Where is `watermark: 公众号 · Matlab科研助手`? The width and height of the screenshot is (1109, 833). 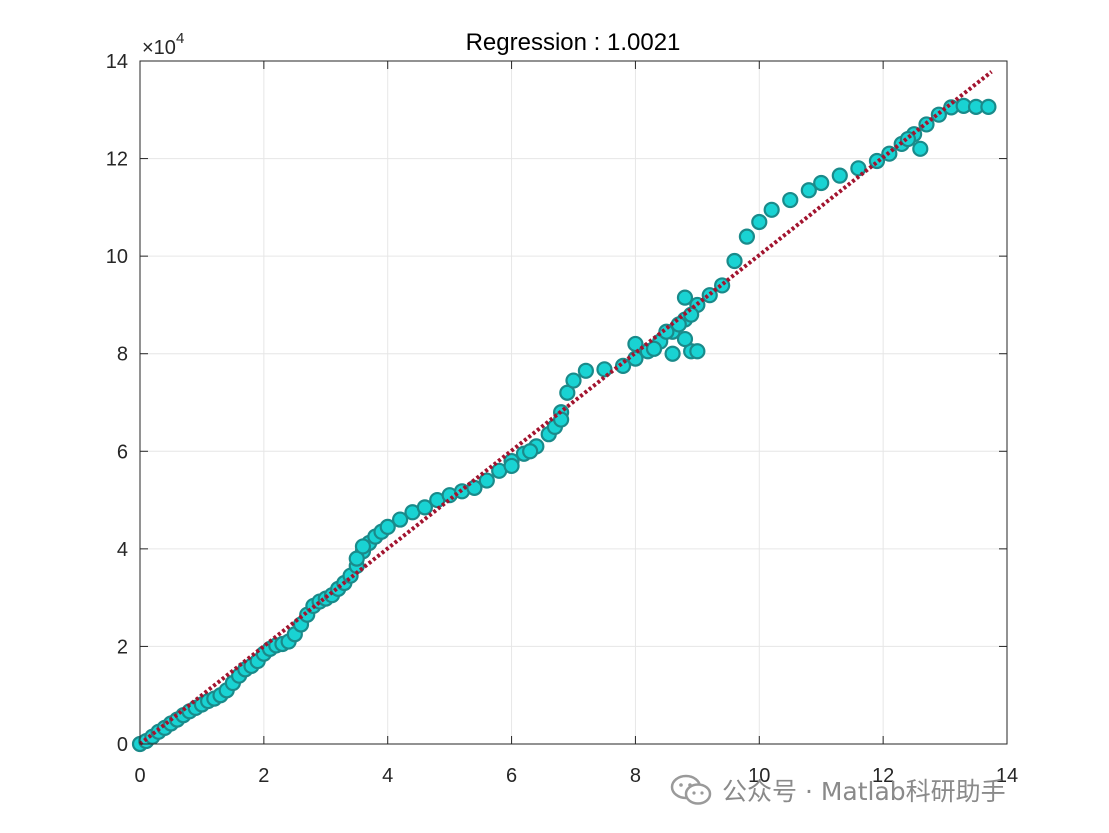
watermark: 公众号 · Matlab科研助手 is located at coordinates (838, 790).